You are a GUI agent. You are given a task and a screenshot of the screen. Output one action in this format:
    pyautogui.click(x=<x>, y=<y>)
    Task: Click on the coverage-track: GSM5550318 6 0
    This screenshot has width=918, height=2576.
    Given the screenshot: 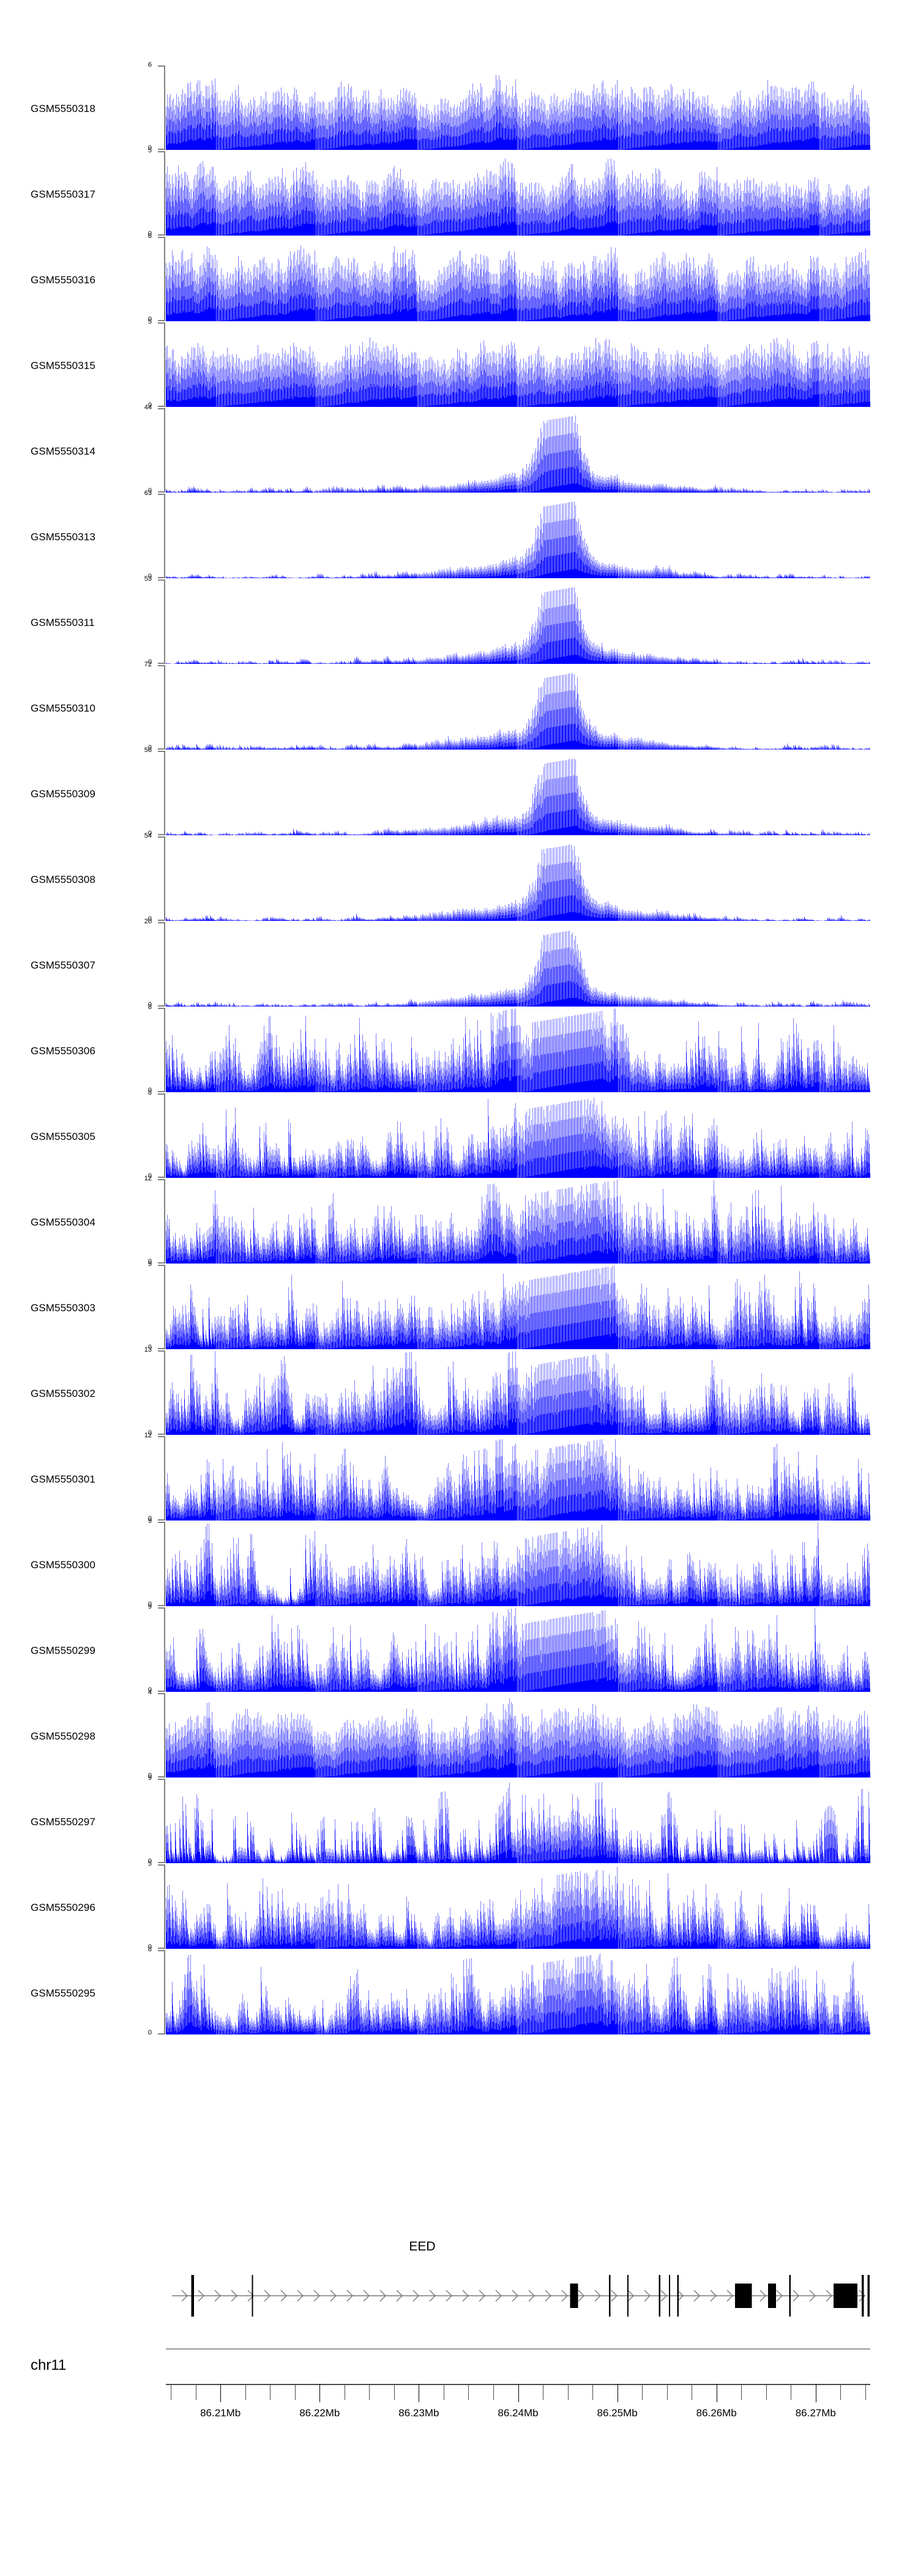 What is the action you would take?
    pyautogui.click(x=459, y=107)
    